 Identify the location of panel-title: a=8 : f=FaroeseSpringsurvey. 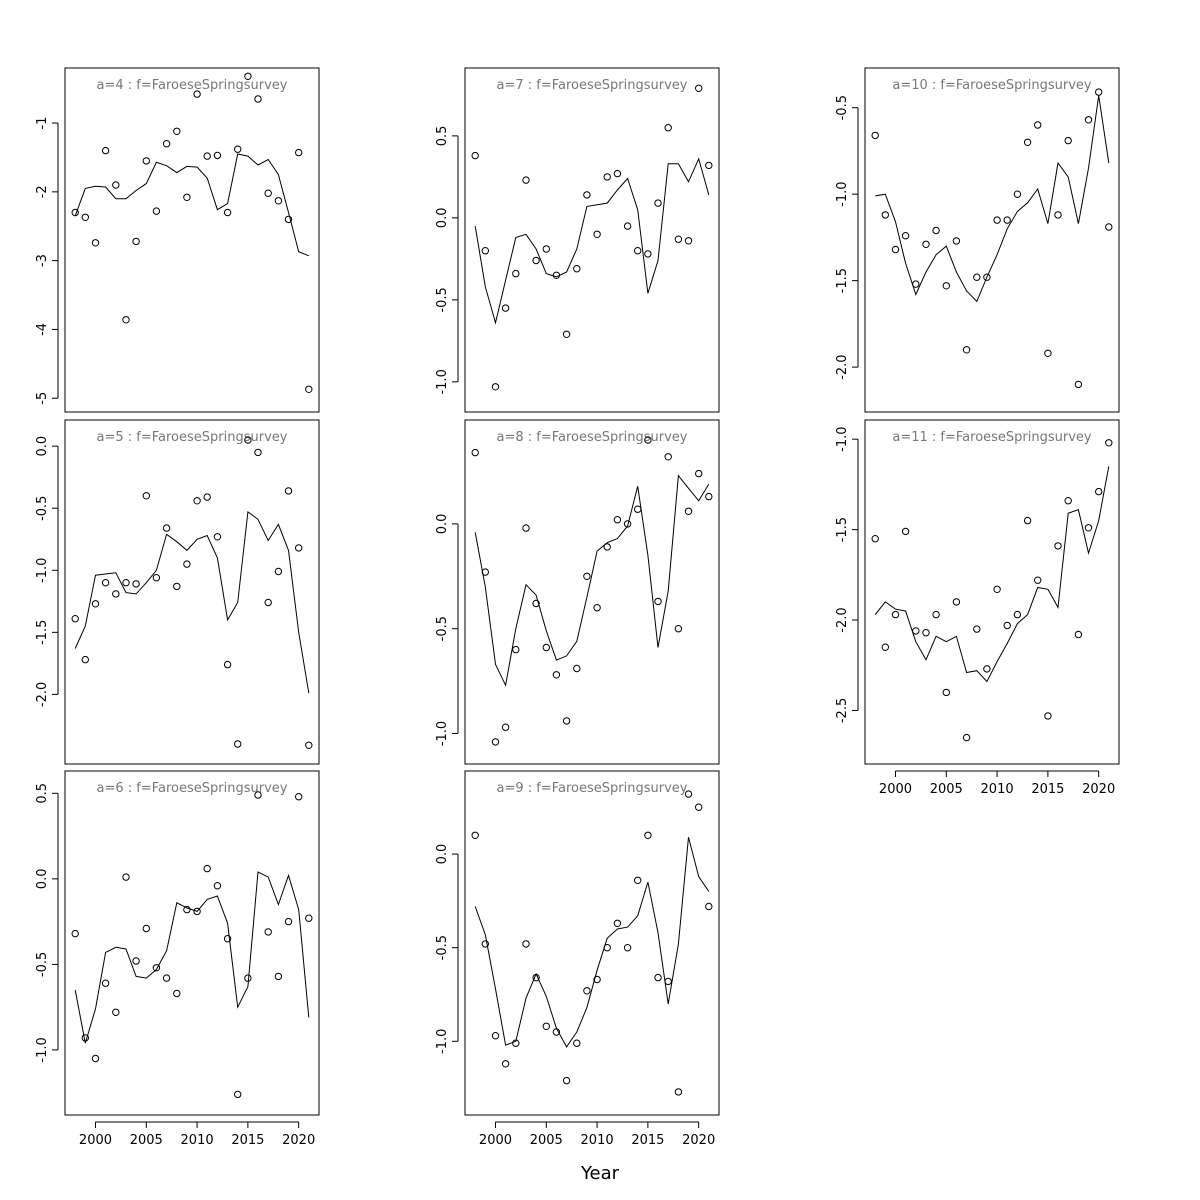
(592, 437).